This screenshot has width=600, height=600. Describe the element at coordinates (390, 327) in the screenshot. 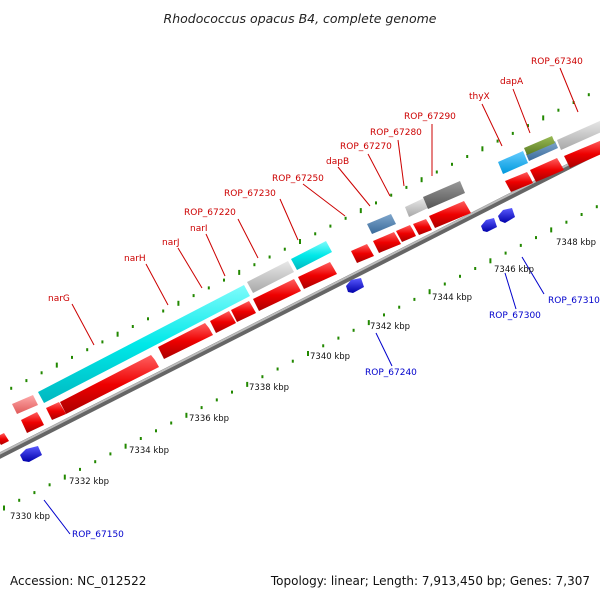

I see `scale-label: 7342 kbp` at that location.